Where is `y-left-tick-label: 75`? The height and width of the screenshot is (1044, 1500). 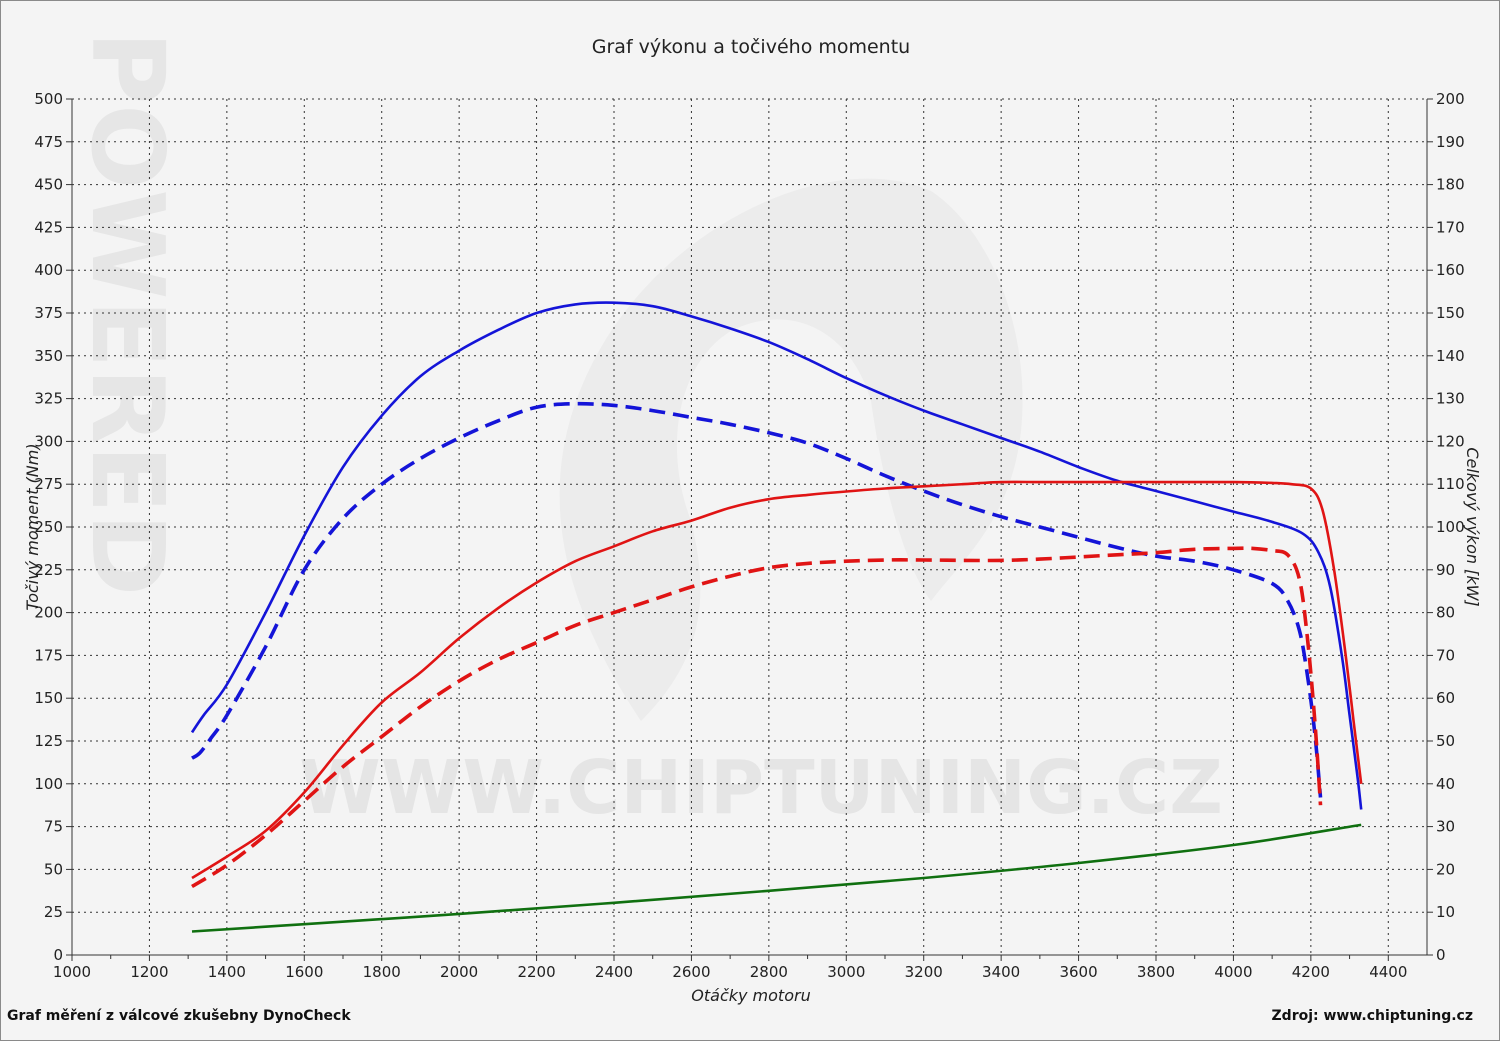
y-left-tick-label: 75 is located at coordinates (53, 827).